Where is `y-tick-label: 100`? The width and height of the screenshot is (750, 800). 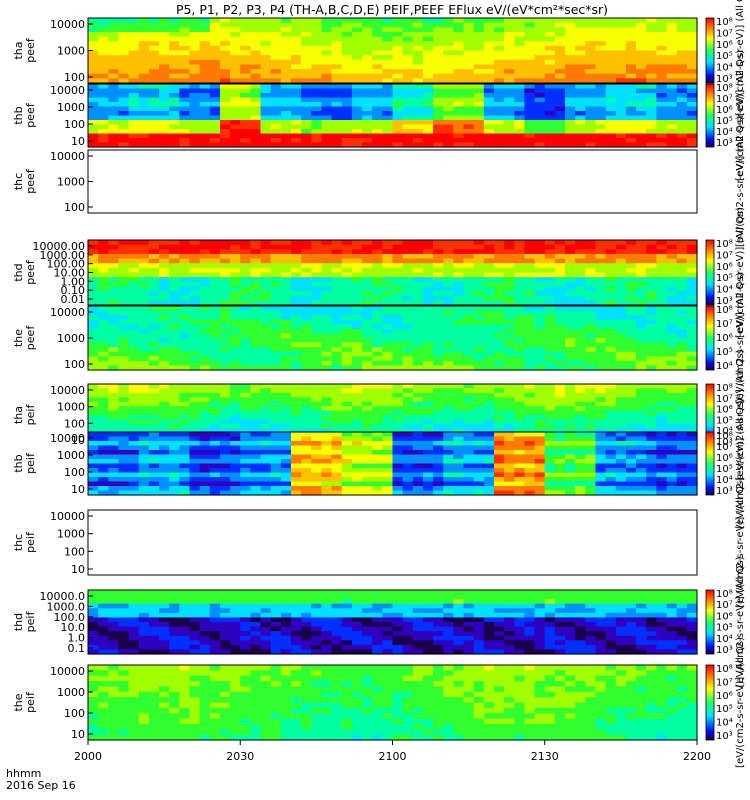 y-tick-label: 100 is located at coordinates (74, 364).